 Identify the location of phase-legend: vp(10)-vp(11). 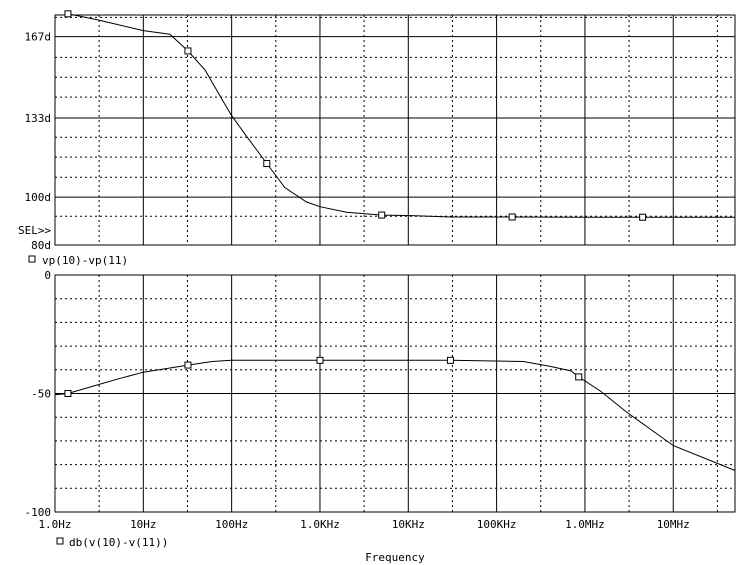
(78, 260).